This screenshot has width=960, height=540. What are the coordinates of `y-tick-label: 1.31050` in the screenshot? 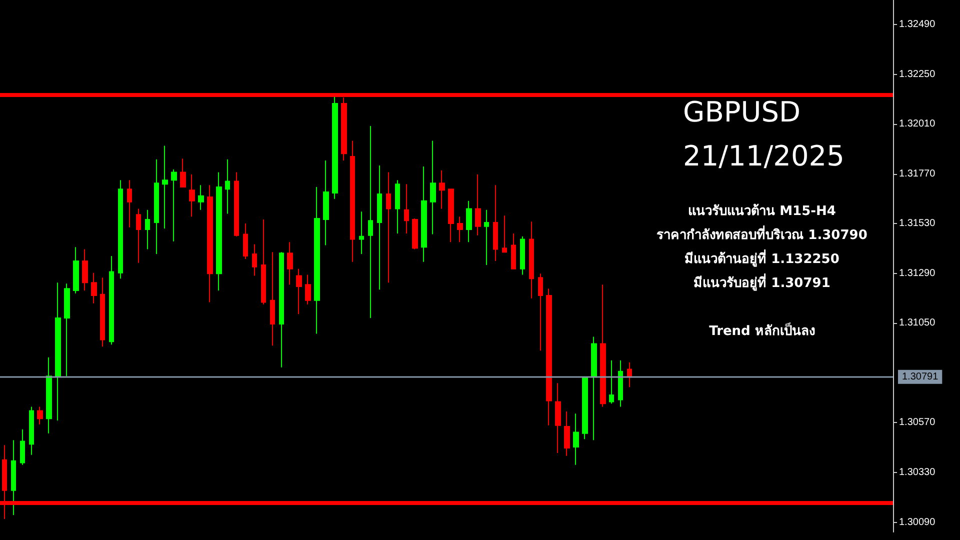 It's located at (917, 323).